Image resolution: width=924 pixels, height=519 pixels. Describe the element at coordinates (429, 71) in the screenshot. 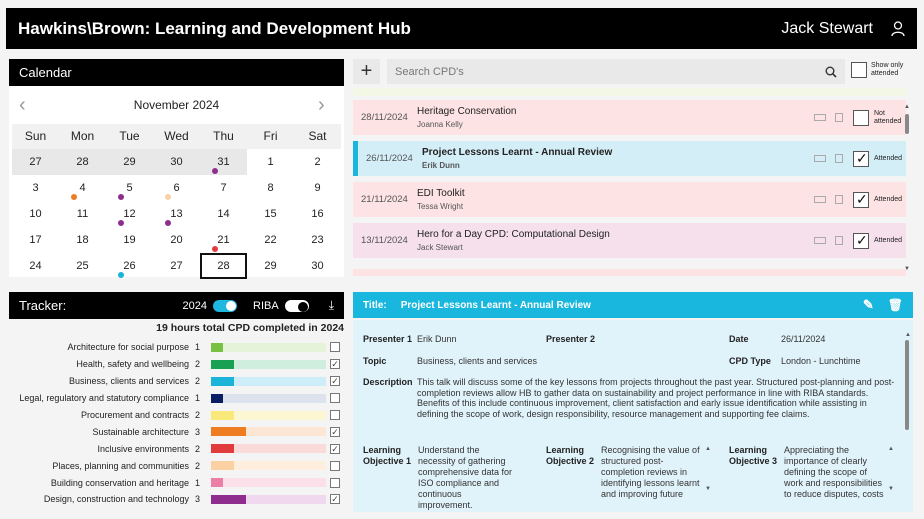

I see `search-input: Search CPD's` at that location.